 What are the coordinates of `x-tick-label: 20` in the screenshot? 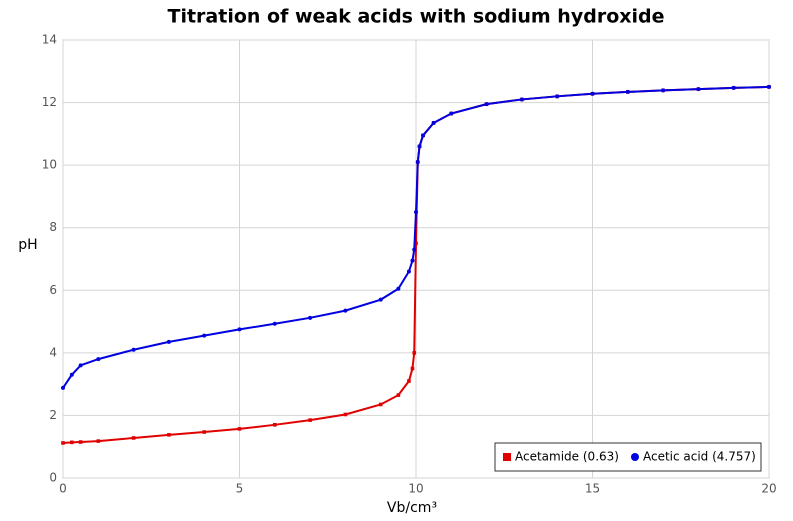 It's located at (768, 489).